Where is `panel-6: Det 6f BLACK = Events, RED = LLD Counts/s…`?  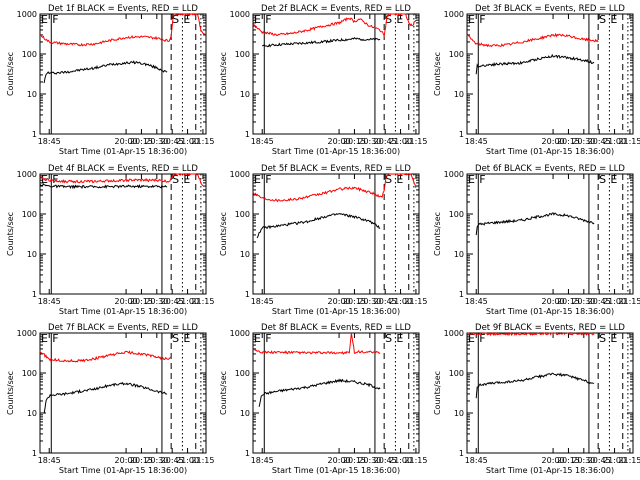
panel-6: Det 6f BLACK = Events, RED = LLD Counts/s… is located at coordinates (536, 240).